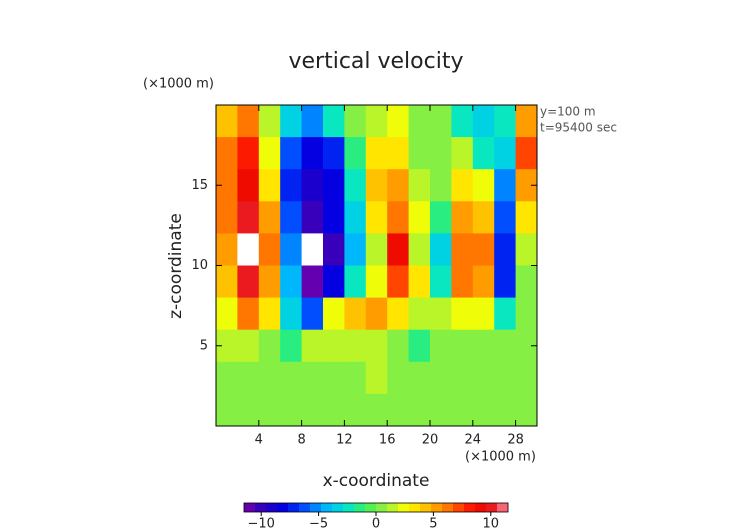  Describe the element at coordinates (376, 481) in the screenshot. I see `x-axis-label: x-coordinate` at that location.